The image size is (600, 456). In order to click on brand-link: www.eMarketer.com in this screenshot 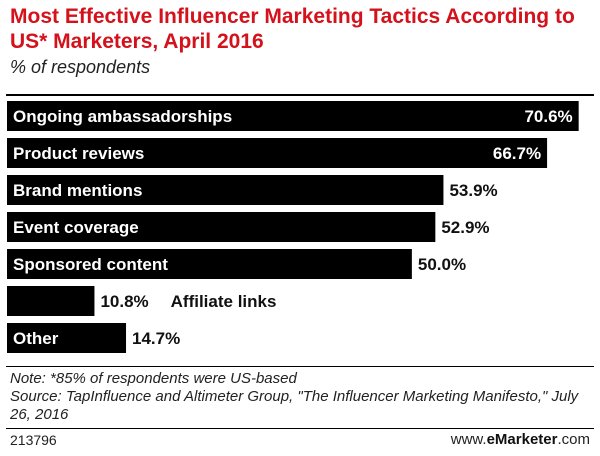, I will do `click(520, 439)`.